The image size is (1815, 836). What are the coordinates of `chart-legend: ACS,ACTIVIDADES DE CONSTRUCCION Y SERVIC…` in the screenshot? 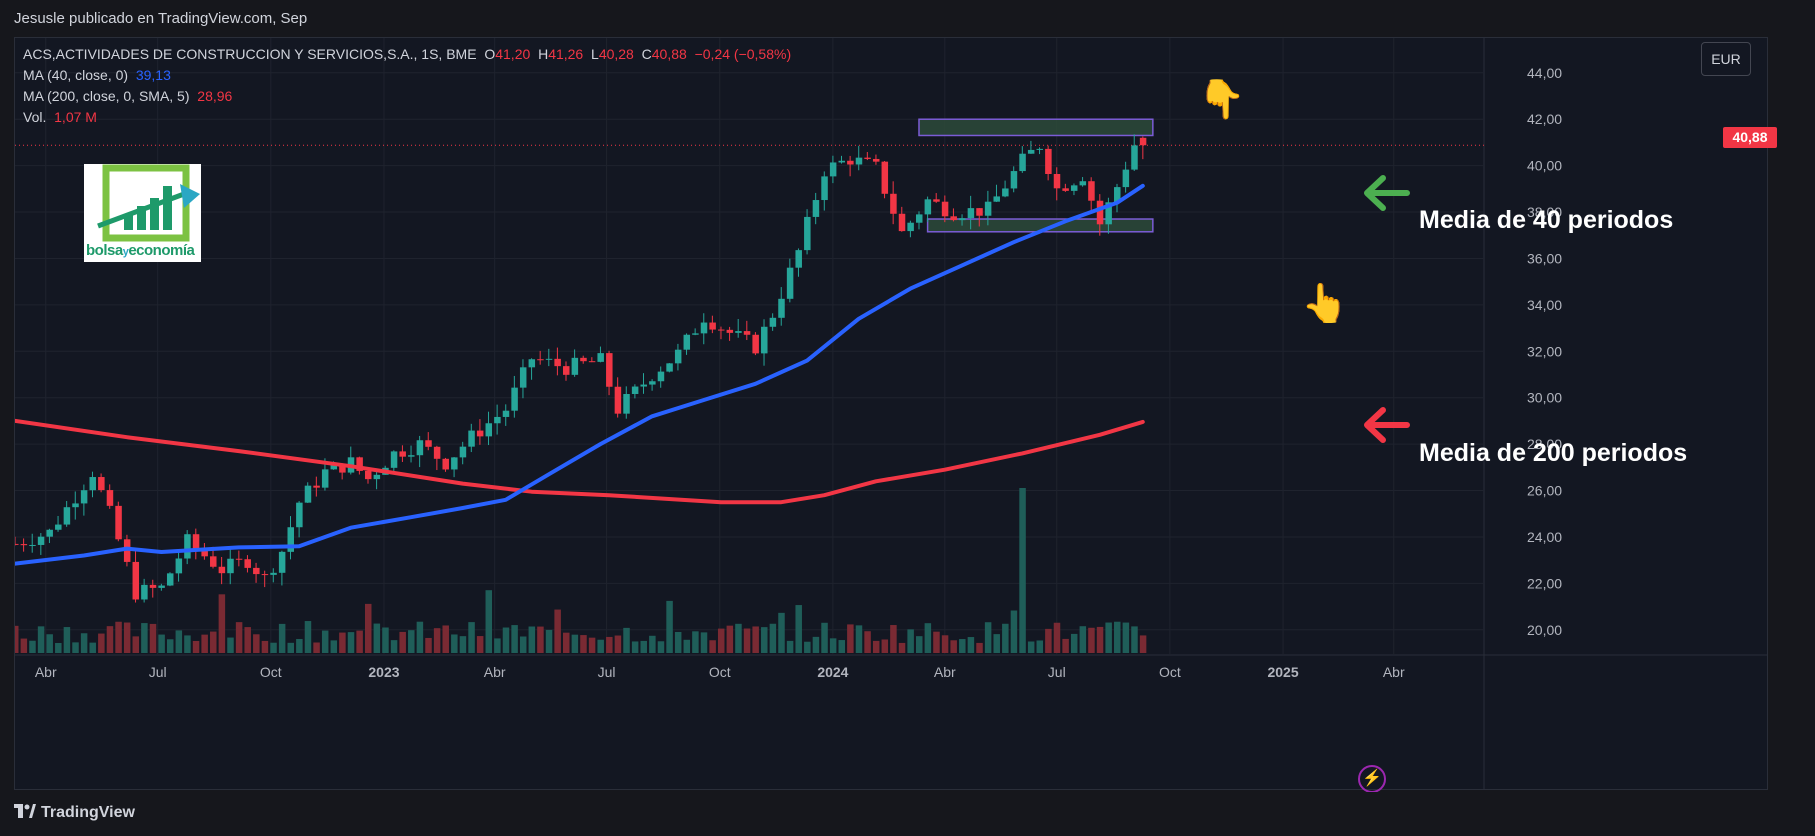 It's located at (407, 86).